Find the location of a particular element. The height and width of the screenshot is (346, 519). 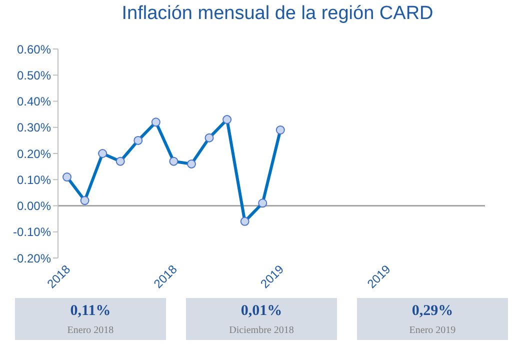

y-tick-label: 0.10% is located at coordinates (34, 179).